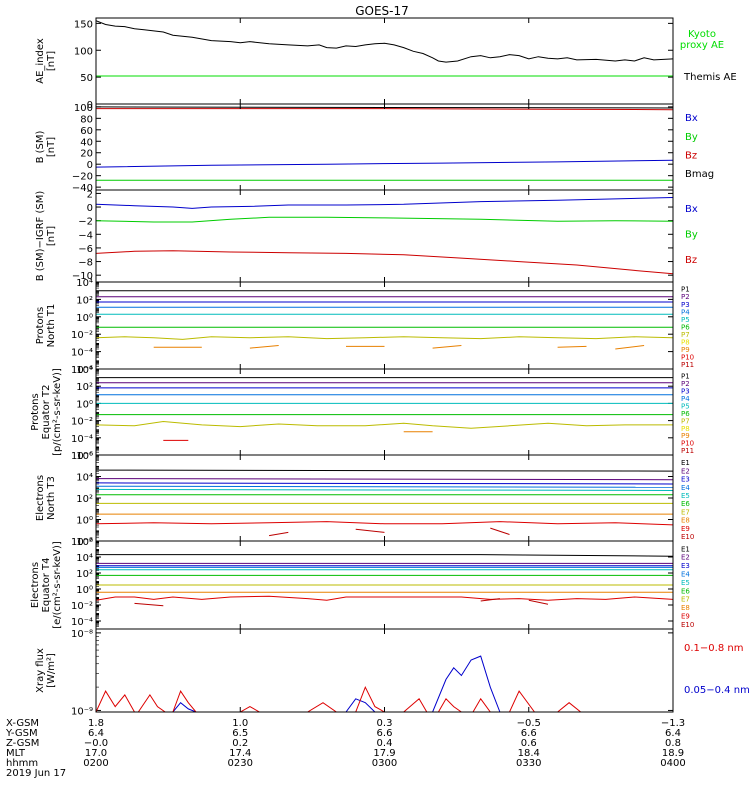  What do you see at coordinates (46, 412) in the screenshot?
I see `y-axis-label: Equator T2` at bounding box center [46, 412].